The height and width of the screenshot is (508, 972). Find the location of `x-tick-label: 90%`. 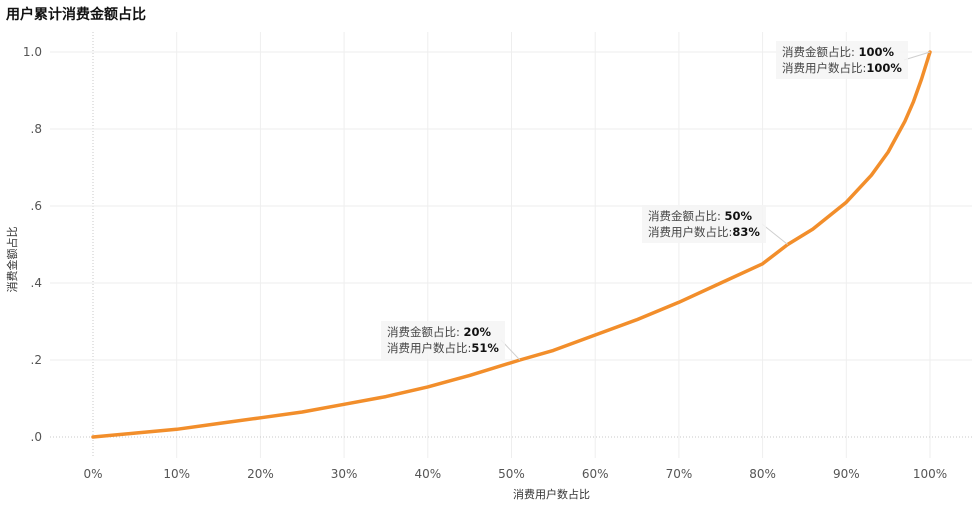

x-tick-label: 90% is located at coordinates (846, 474).